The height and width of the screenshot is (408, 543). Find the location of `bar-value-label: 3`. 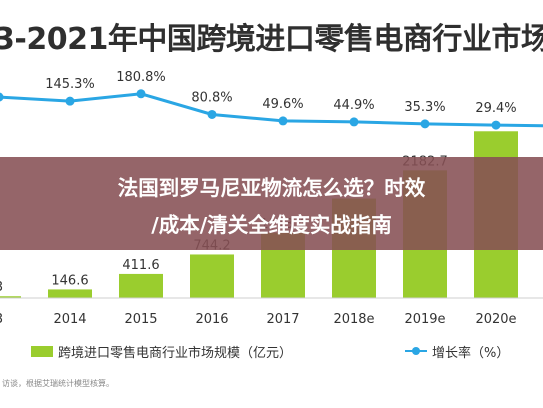

bar-value-label: 3 is located at coordinates (1, 287).